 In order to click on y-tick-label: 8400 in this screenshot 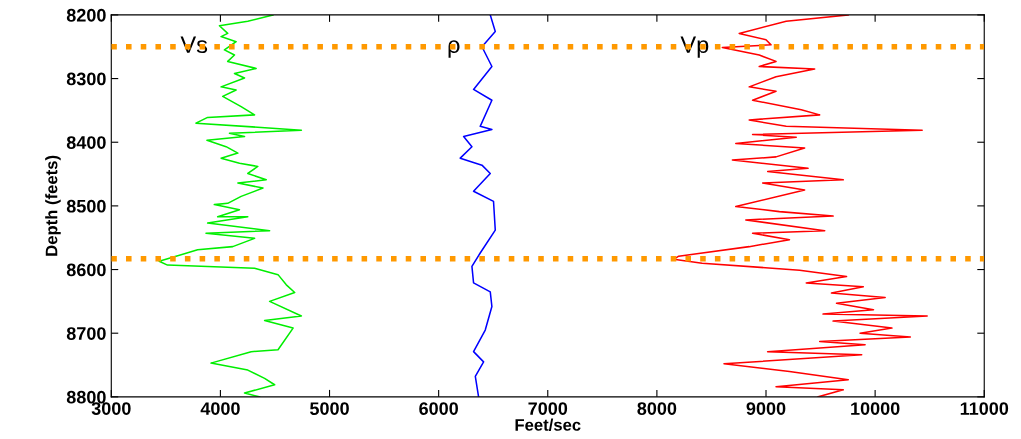, I will do `click(86, 142)`.